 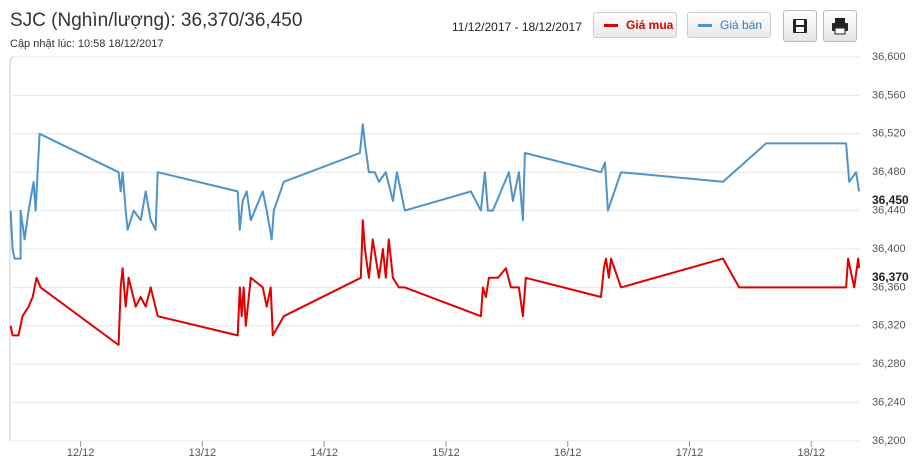 What do you see at coordinates (203, 453) in the screenshot?
I see `x-tick-label: 13/12` at bounding box center [203, 453].